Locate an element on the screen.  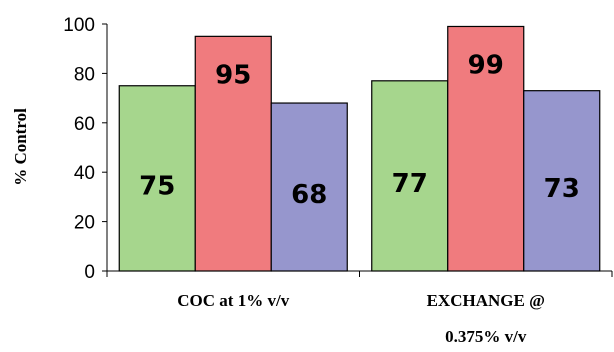
x-category-label: COC at 1% v/v is located at coordinates (233, 300).